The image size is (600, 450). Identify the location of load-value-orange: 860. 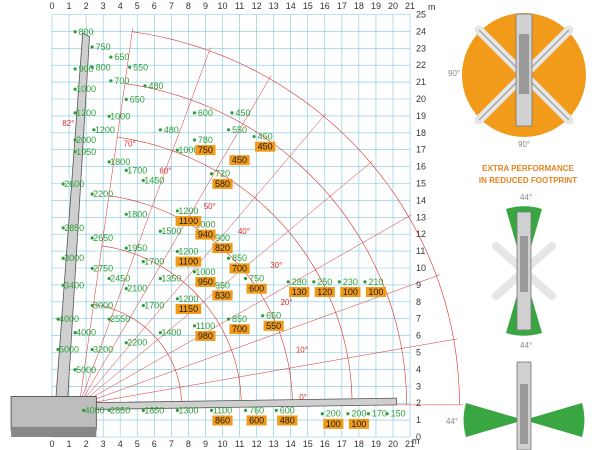
(222, 420).